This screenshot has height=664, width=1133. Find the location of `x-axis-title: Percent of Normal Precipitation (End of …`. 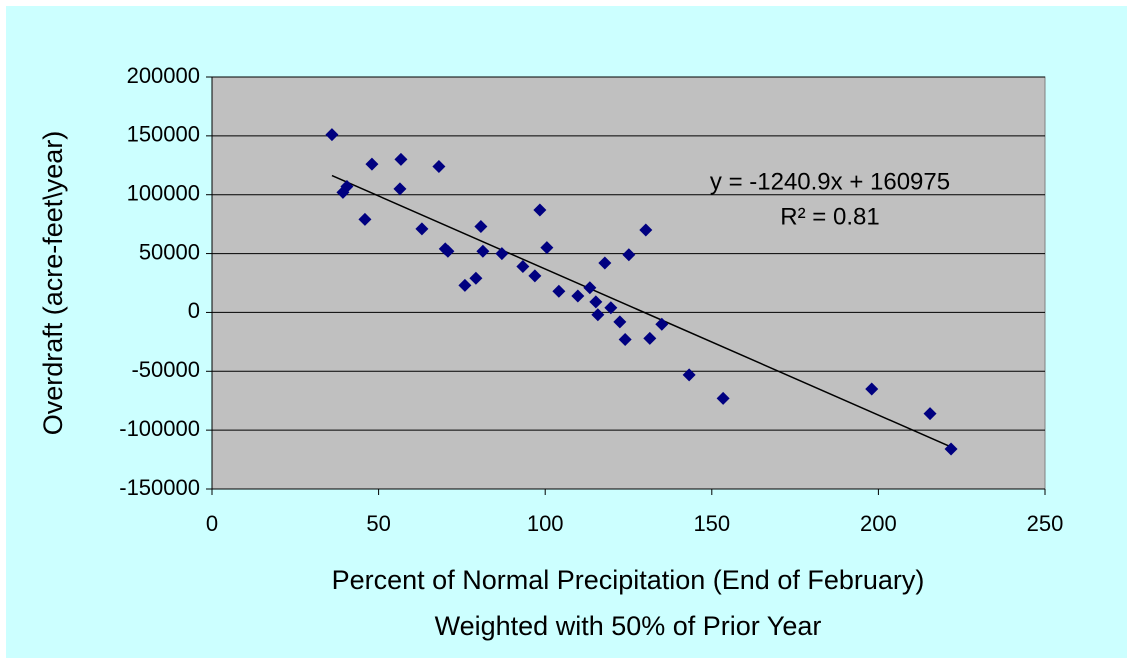

x-axis-title: Percent of Normal Precipitation (End of … is located at coordinates (628, 580).